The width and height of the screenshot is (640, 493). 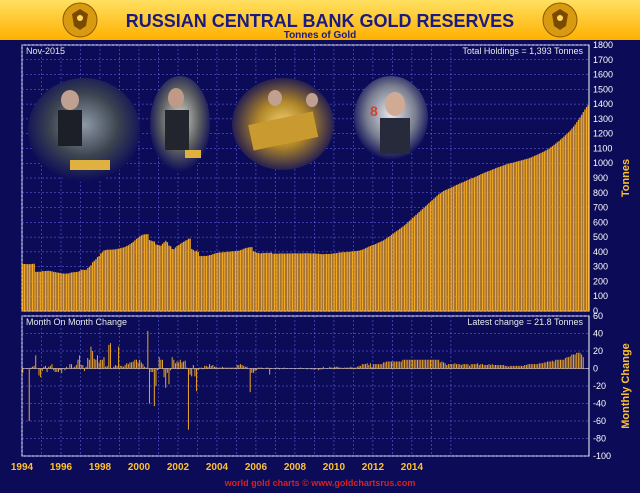 What do you see at coordinates (76, 322) in the screenshot?
I see `mom-title-label: Month On Month Change` at bounding box center [76, 322].